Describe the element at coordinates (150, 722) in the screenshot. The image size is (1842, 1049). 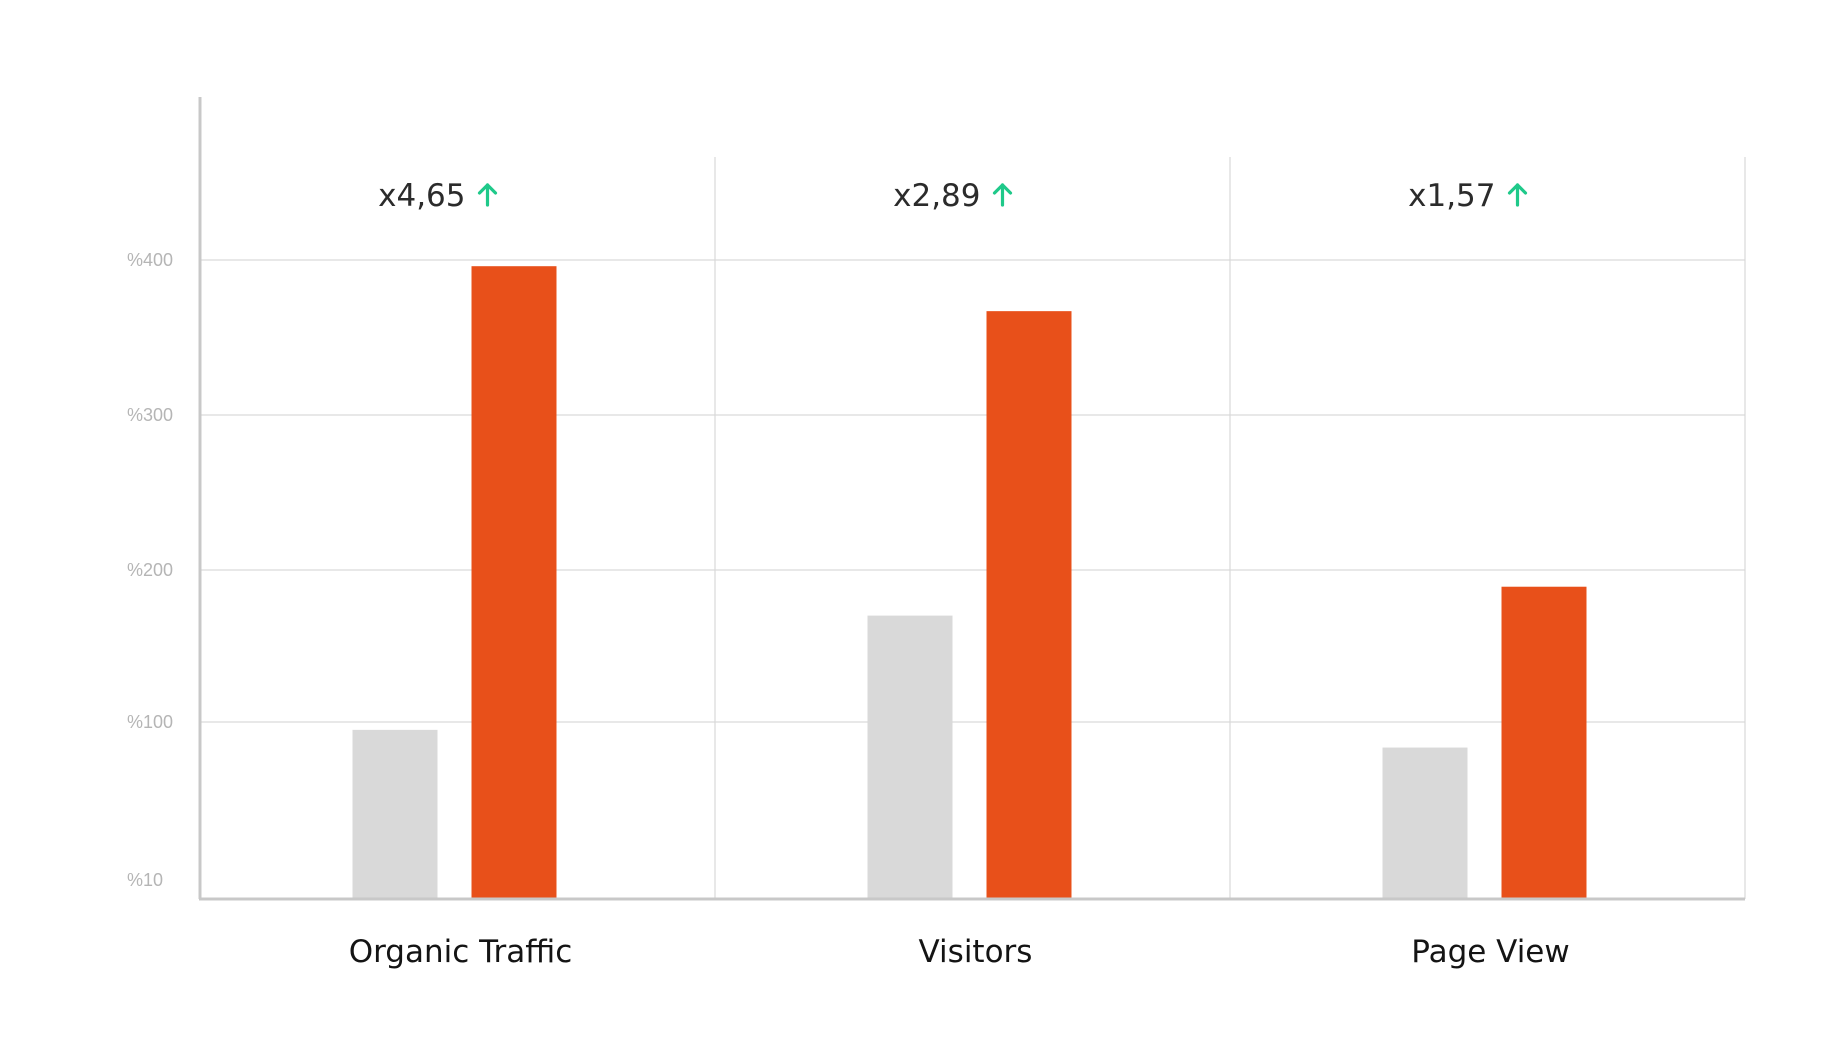
I see `y-tick-label: %100` at that location.